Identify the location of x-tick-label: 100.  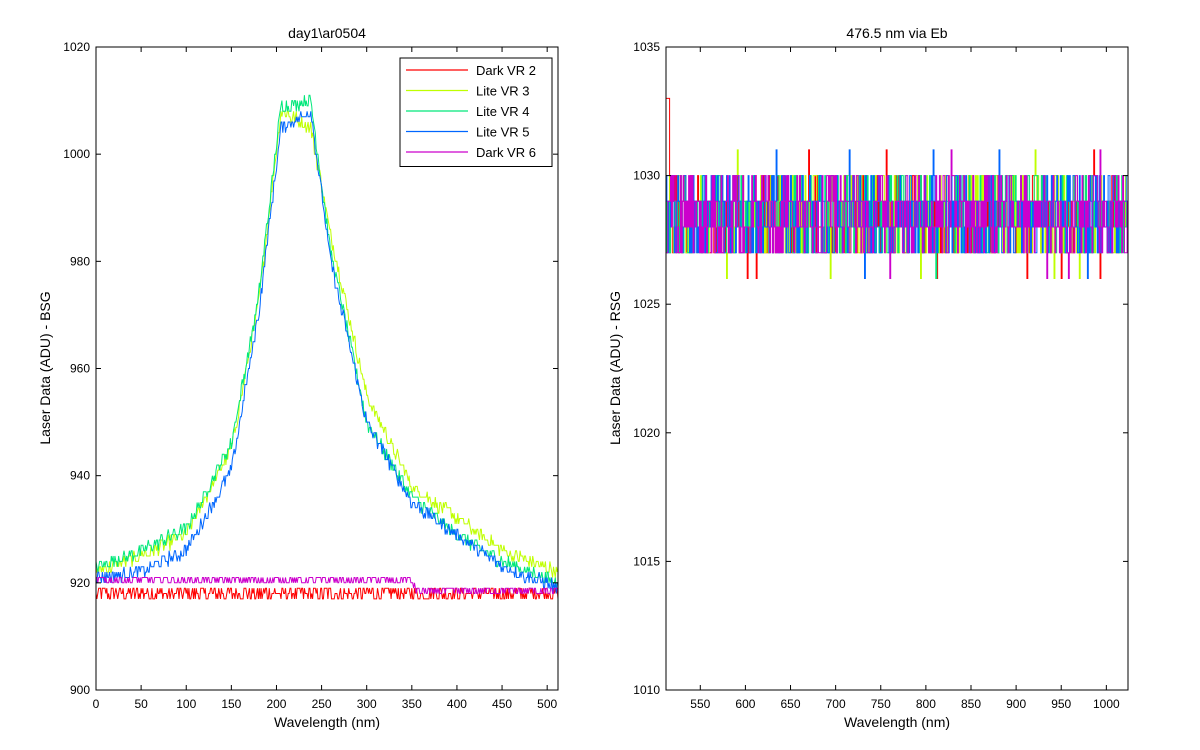
(186, 704).